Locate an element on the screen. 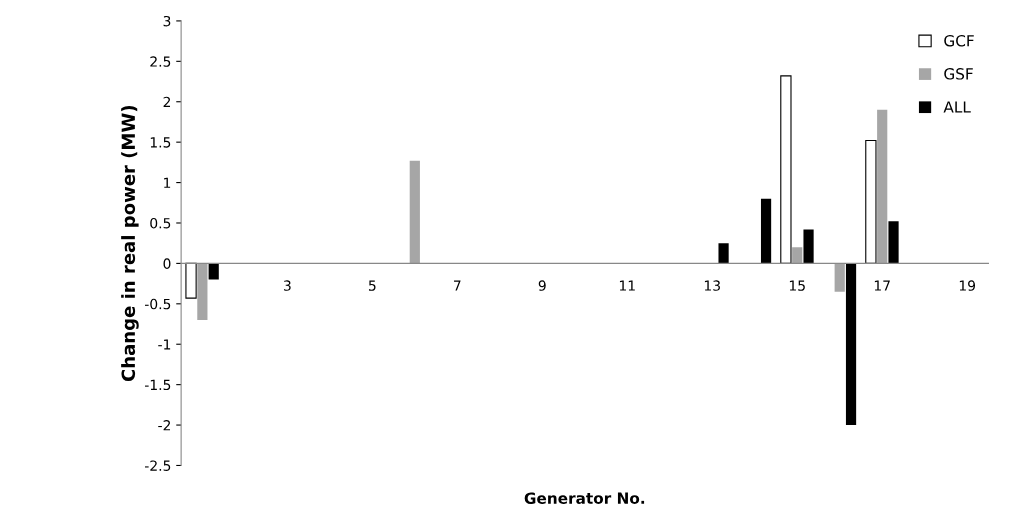  x-tick-label: 17 is located at coordinates (882, 285).